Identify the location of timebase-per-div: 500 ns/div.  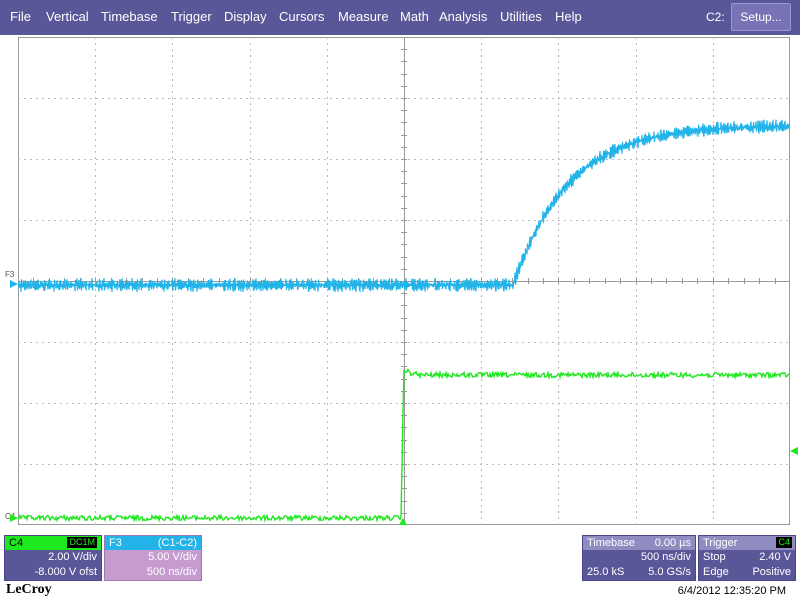
(665, 557).